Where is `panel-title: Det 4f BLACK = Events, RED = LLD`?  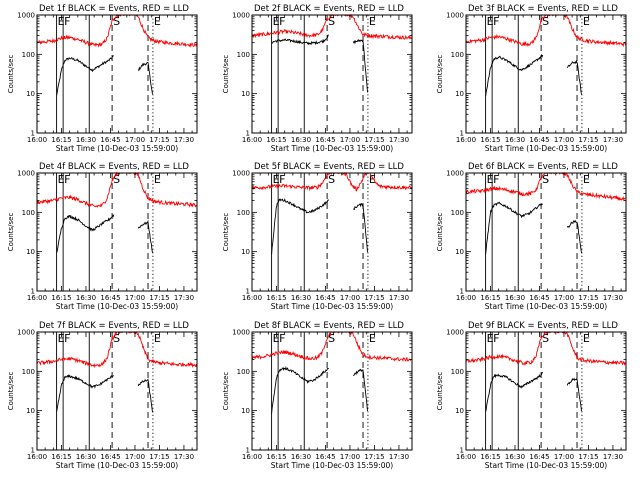
panel-title: Det 4f BLACK = Events, RED = LLD is located at coordinates (114, 167).